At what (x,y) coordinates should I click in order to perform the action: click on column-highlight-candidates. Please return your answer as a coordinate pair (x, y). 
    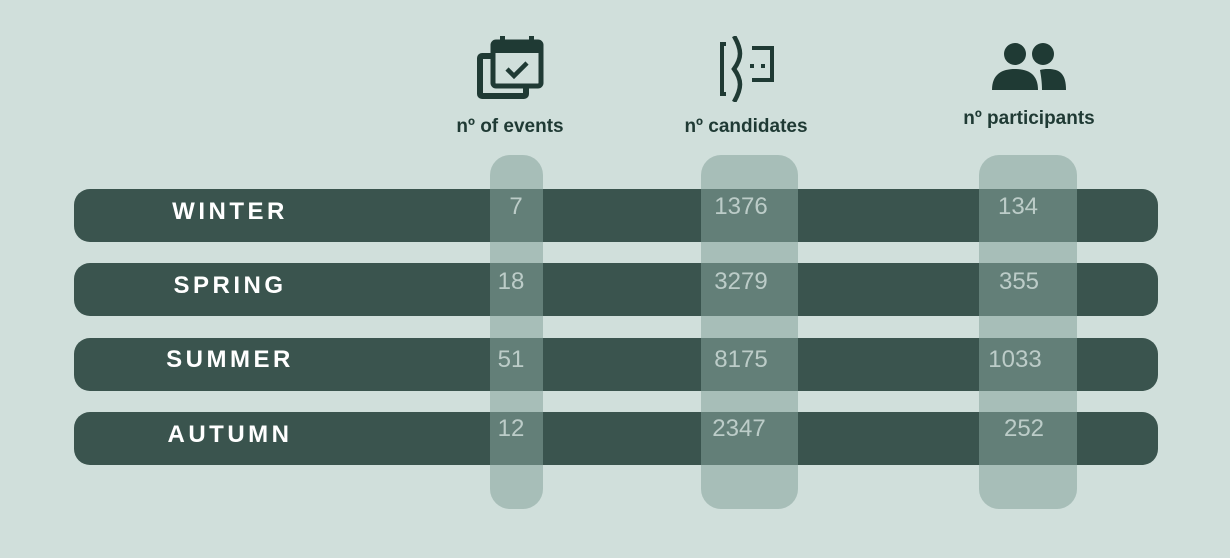
    Looking at the image, I should click on (749, 332).